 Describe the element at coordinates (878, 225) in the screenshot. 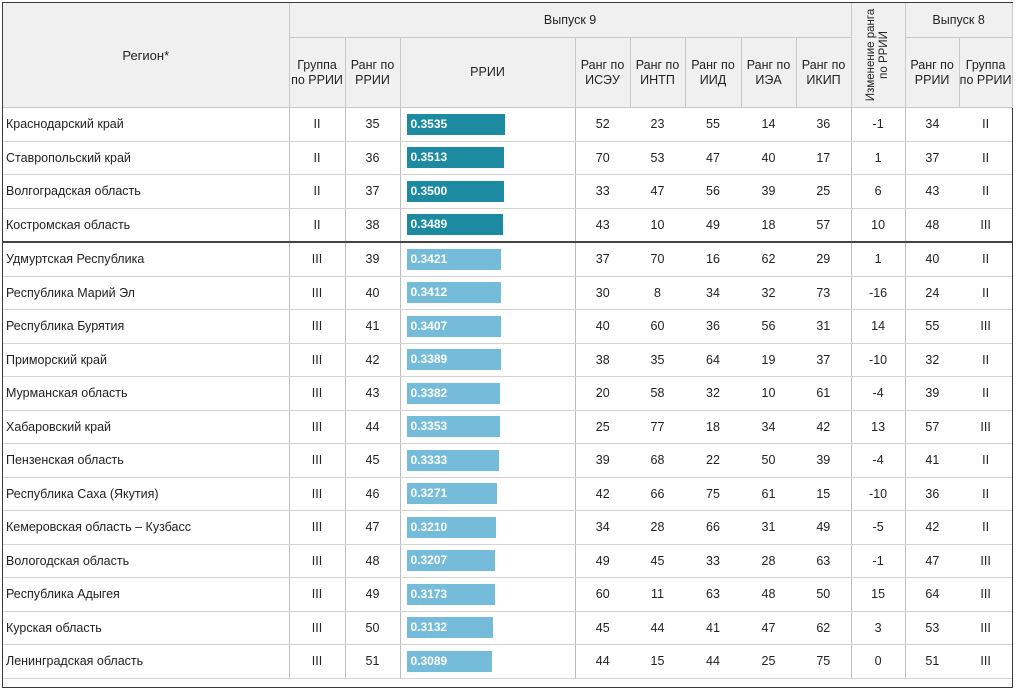

I see `rank-change-cell: 10` at that location.